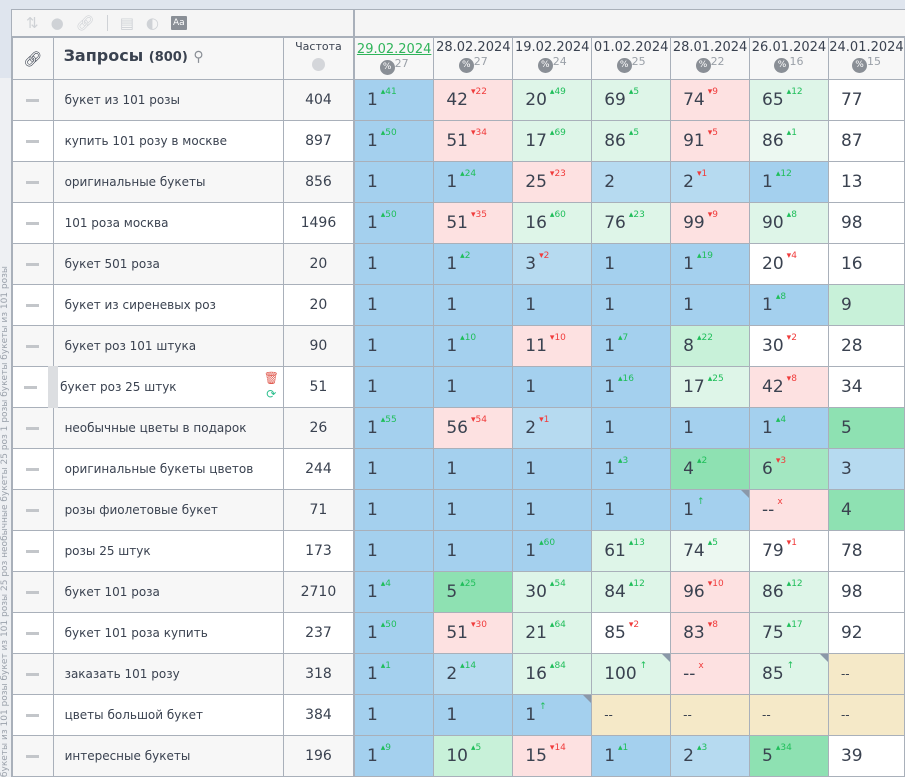  Describe the element at coordinates (393, 592) in the screenshot. I see `position-cell: 1 ▴4` at that location.